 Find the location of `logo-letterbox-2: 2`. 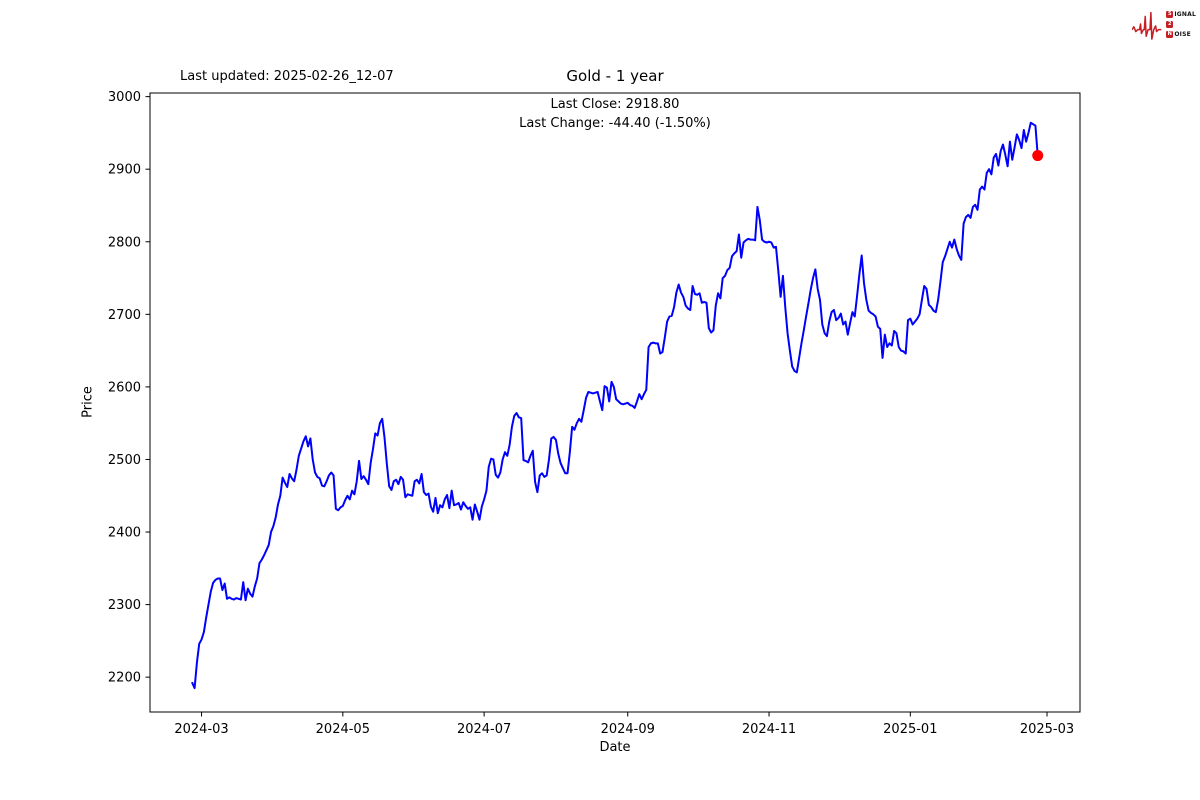

logo-letterbox-2: 2 is located at coordinates (1170, 24).